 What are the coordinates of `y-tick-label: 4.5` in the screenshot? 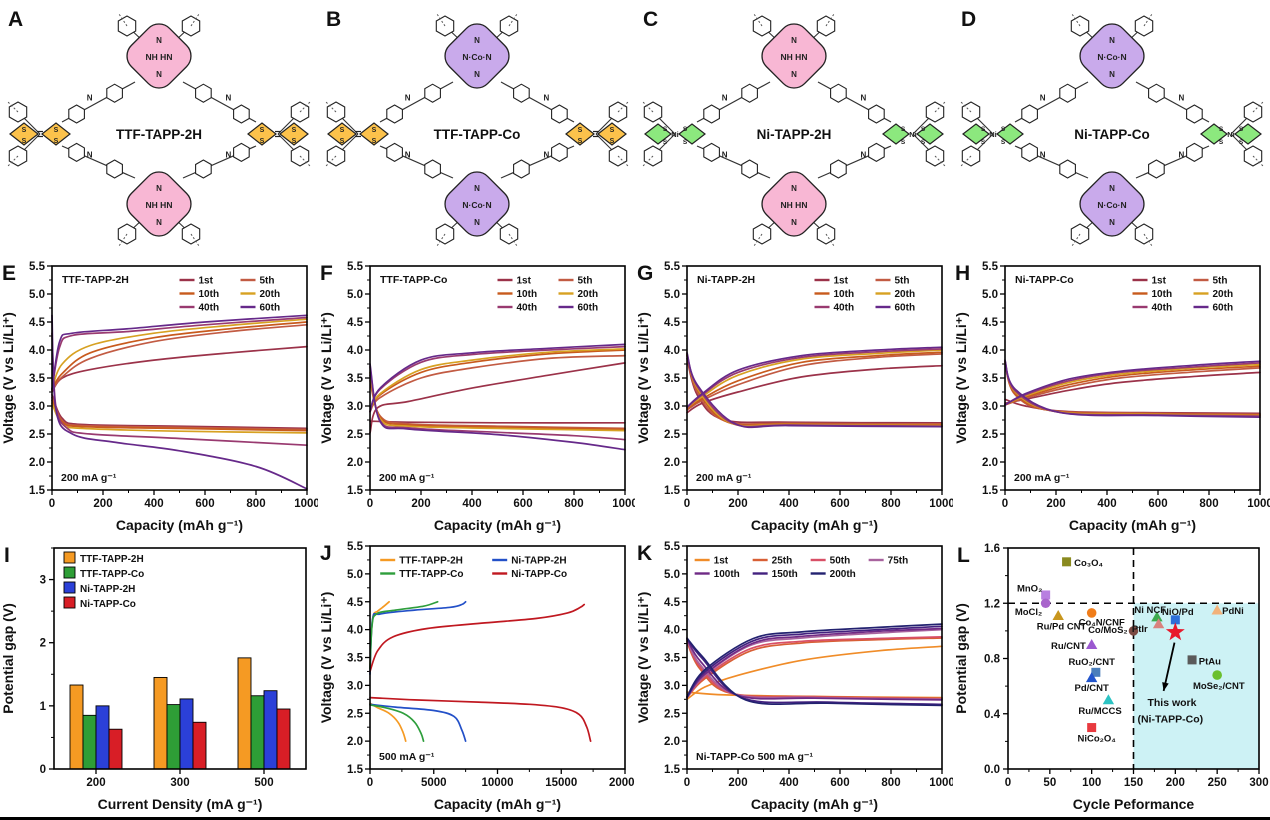 It's located at (355, 603).